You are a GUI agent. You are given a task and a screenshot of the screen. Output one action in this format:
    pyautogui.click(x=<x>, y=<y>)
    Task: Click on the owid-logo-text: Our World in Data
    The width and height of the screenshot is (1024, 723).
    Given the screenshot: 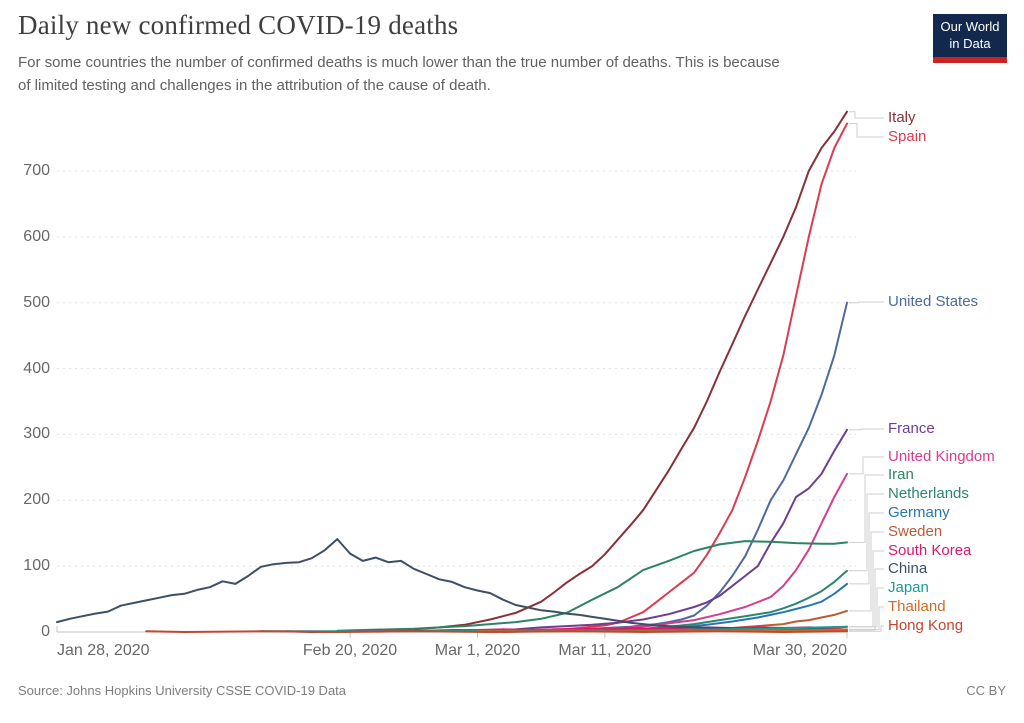 What is the action you would take?
    pyautogui.click(x=970, y=35)
    